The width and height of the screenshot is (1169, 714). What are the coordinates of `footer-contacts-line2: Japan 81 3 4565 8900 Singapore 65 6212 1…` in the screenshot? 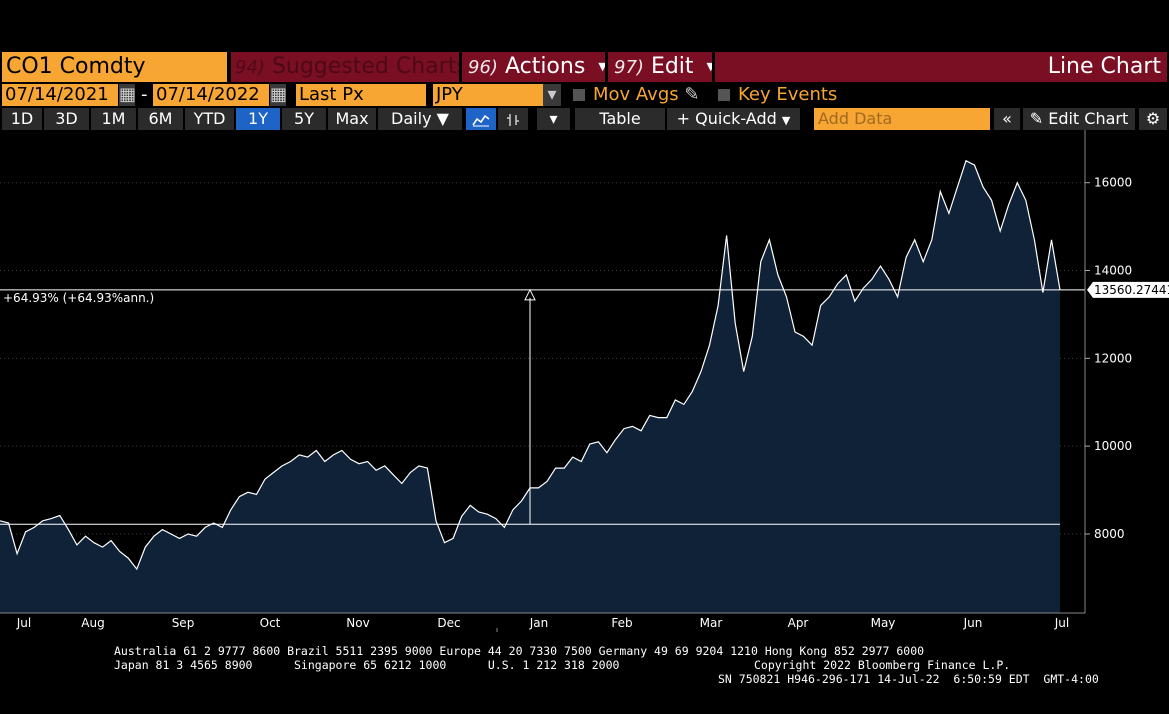 It's located at (367, 665).